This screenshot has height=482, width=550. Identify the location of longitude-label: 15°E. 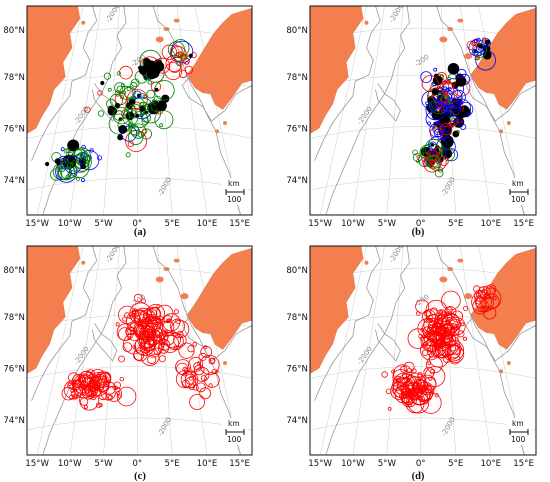
(523, 464).